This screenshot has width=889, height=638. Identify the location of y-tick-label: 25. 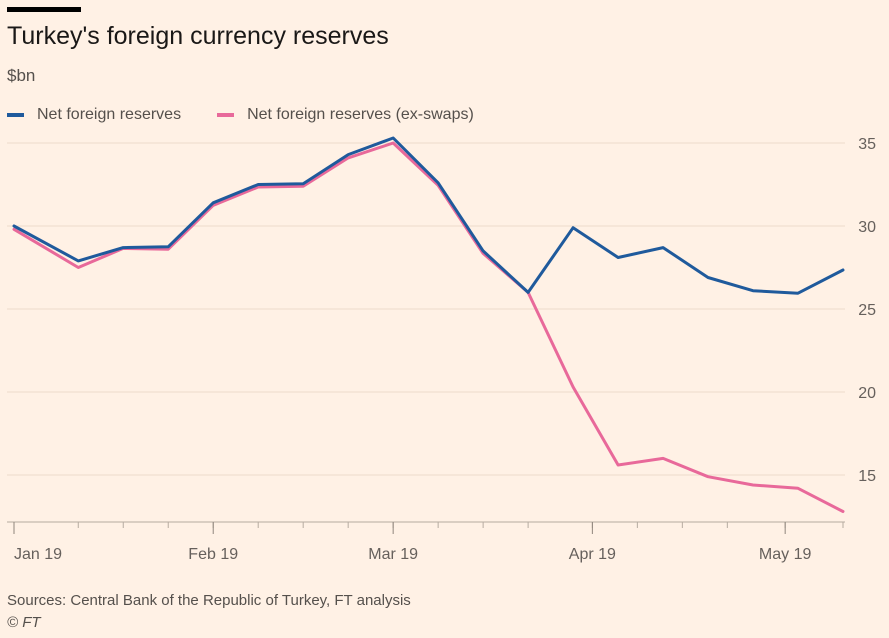
(867, 310).